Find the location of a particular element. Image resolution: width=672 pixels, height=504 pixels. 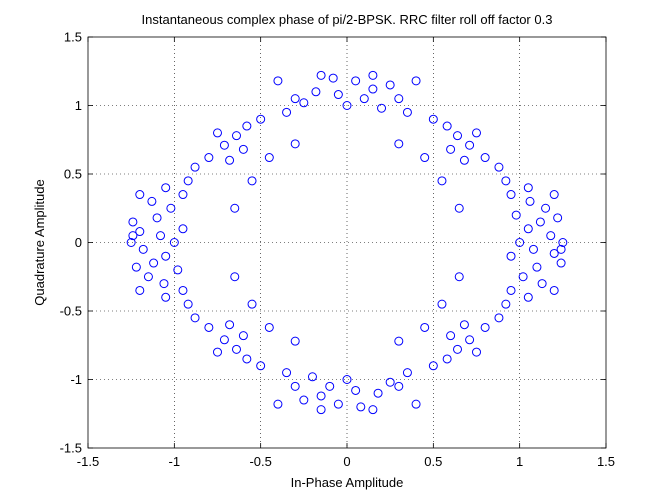

y-tick-label: 0 is located at coordinates (78, 242).